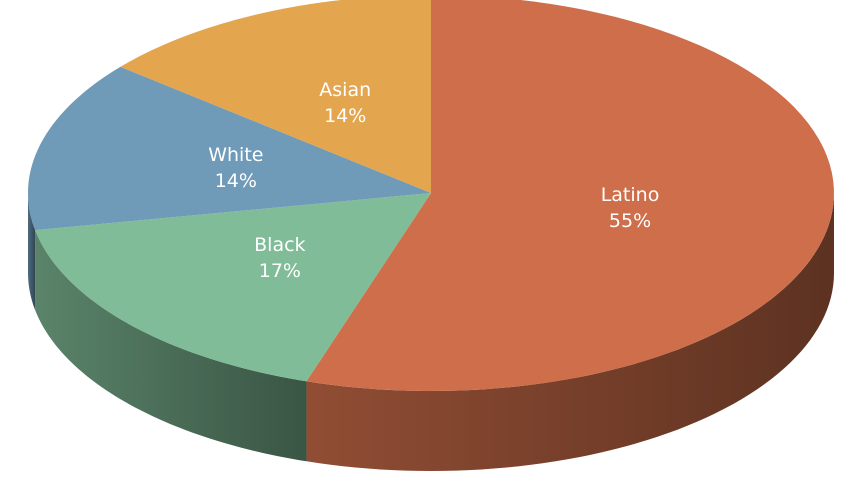  Describe the element at coordinates (280, 271) in the screenshot. I see `value-label: 17%` at that location.